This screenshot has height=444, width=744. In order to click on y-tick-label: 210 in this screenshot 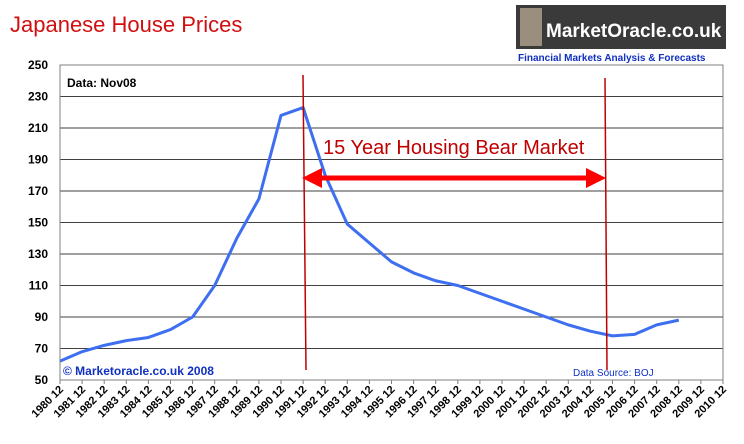, I will do `click(38, 128)`.